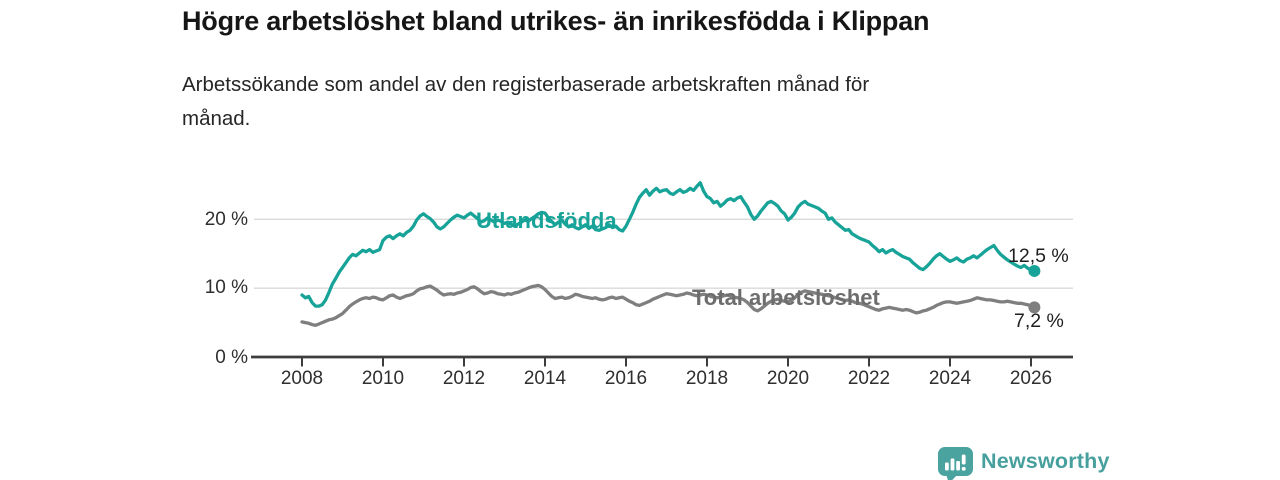 This screenshot has width=1280, height=480. What do you see at coordinates (216, 118) in the screenshot?
I see `subtitle-line-2: månad.` at bounding box center [216, 118].